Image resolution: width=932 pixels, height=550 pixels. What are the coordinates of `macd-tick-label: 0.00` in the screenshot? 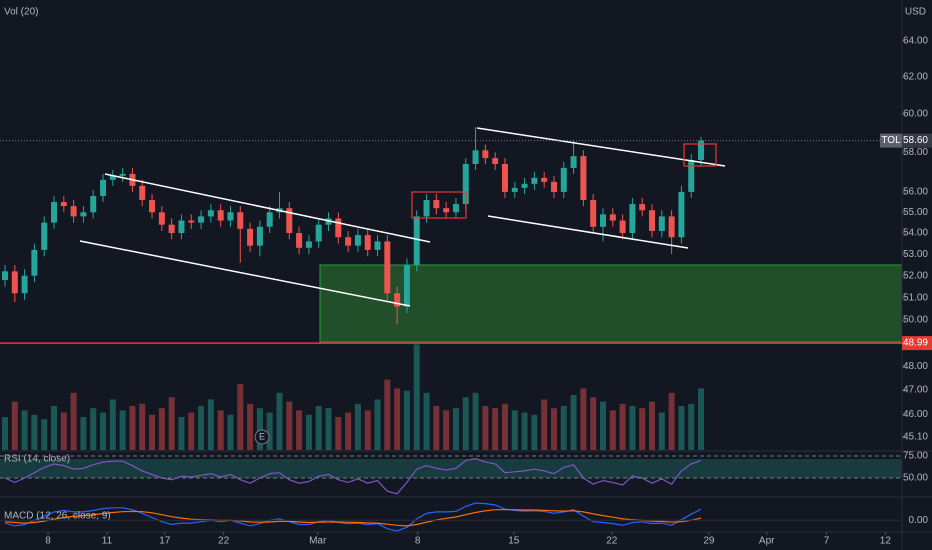 It's located at (919, 520).